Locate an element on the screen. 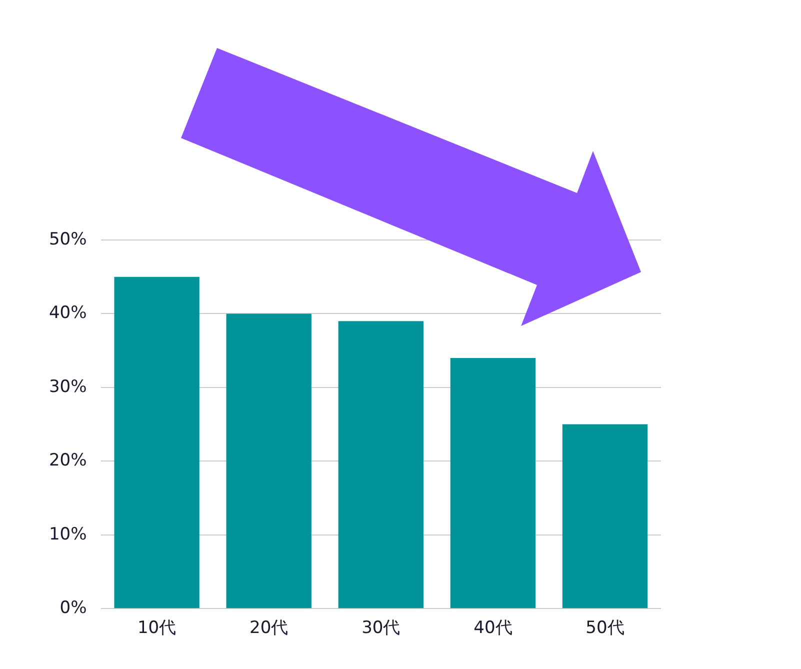 The height and width of the screenshot is (669, 801). y-tick-label: 0% is located at coordinates (73, 608).